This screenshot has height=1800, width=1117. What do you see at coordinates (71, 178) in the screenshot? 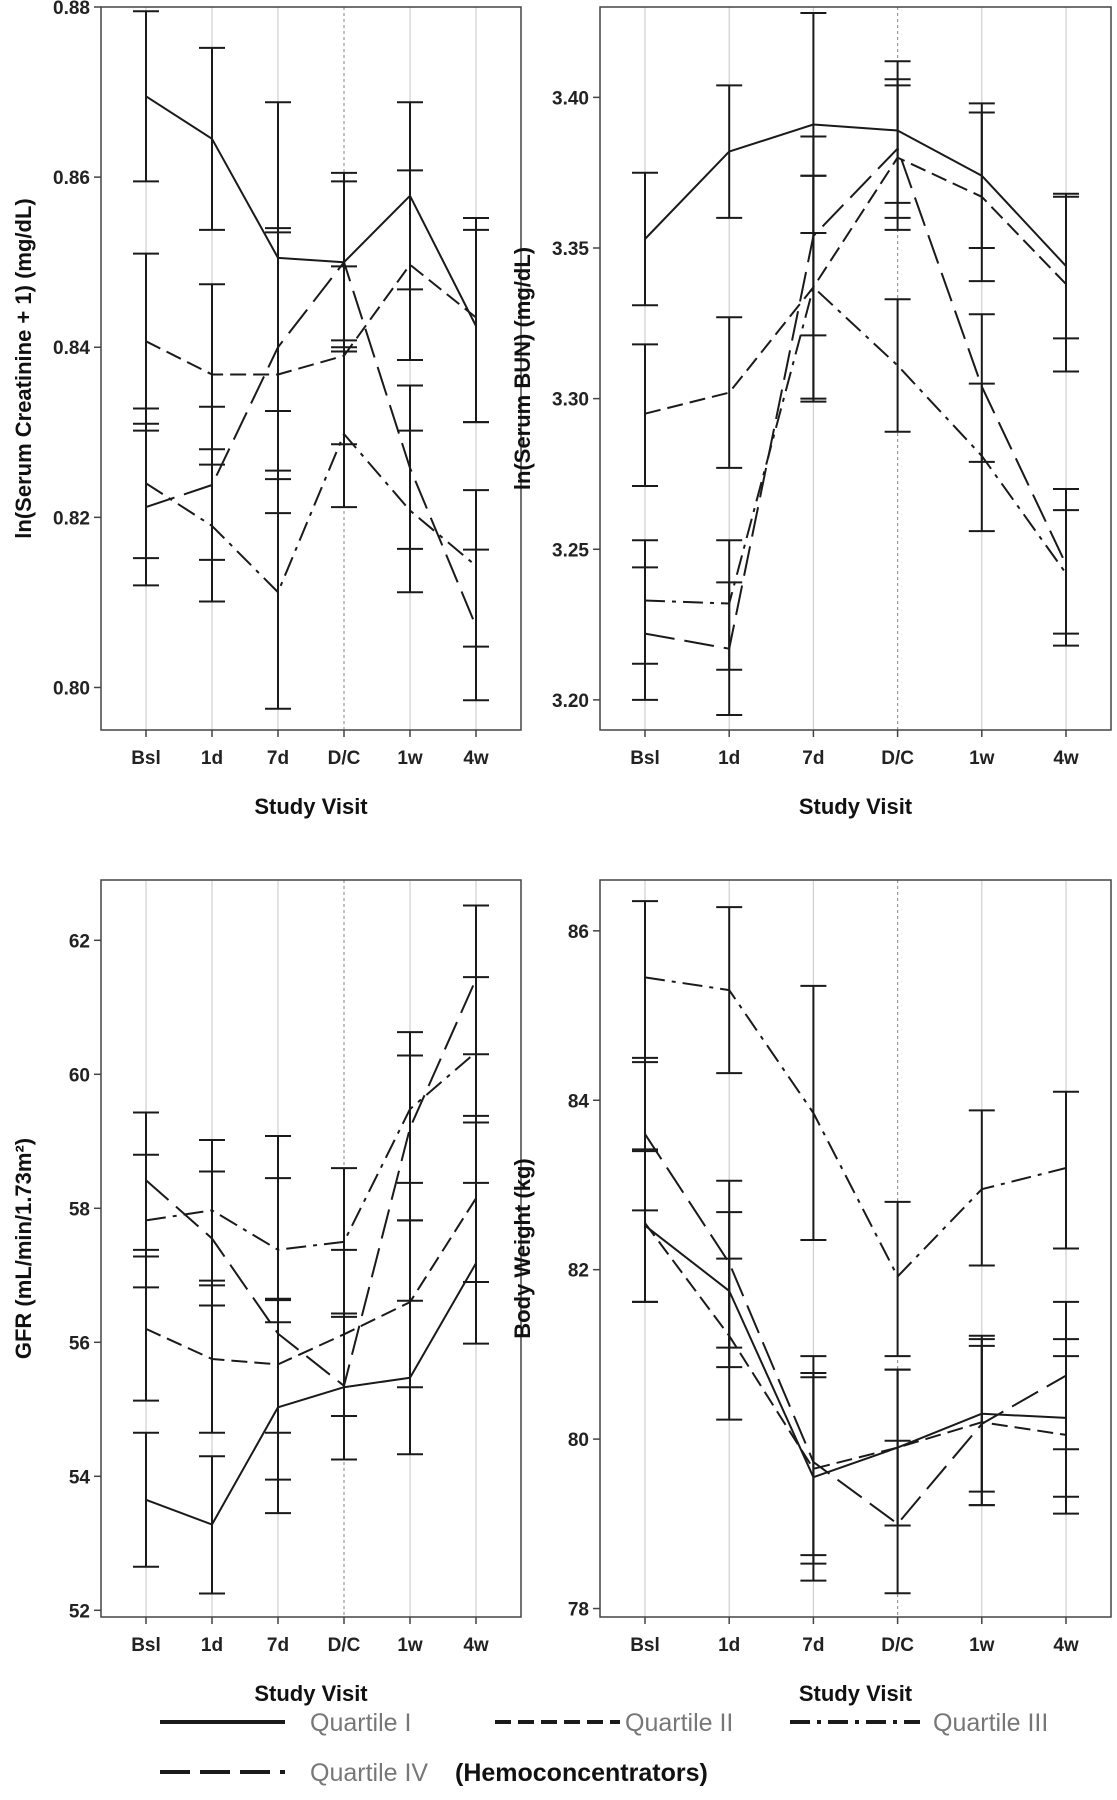
I see `y-tick-label: 0.86` at bounding box center [71, 178].